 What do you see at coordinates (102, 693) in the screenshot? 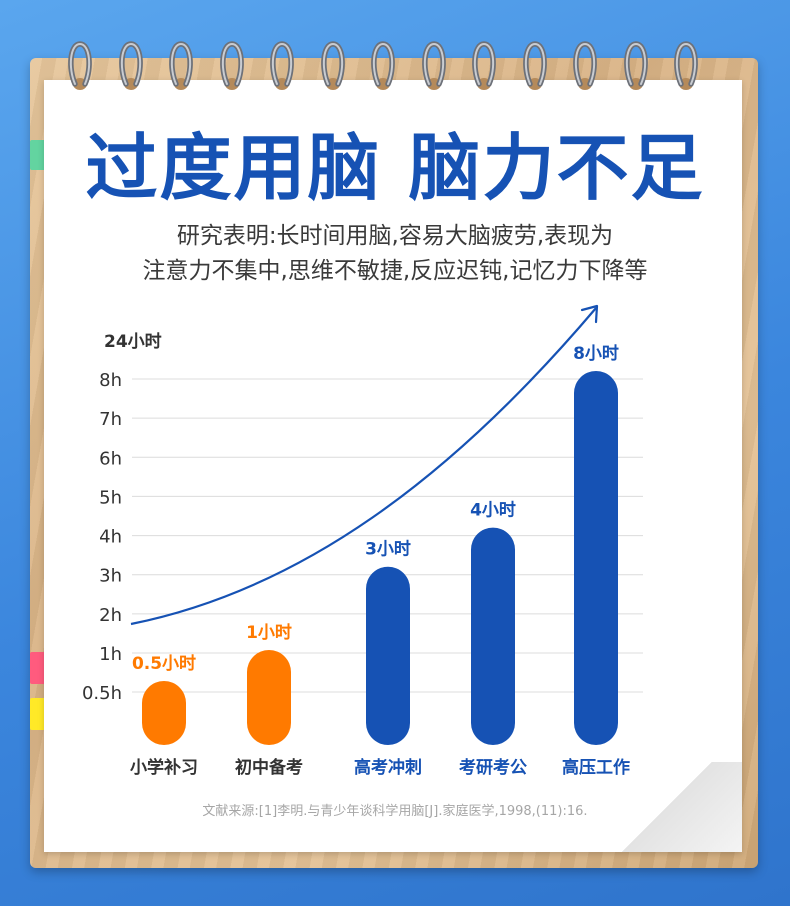
I see `y-tick-label: 0.5h` at bounding box center [102, 693].